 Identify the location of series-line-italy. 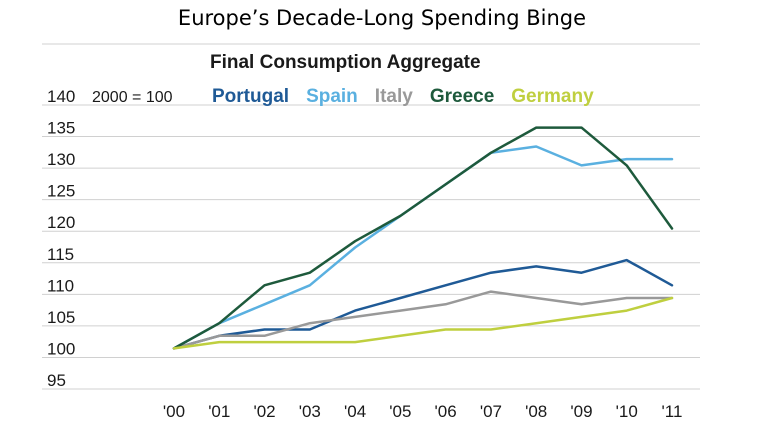
(423, 320).